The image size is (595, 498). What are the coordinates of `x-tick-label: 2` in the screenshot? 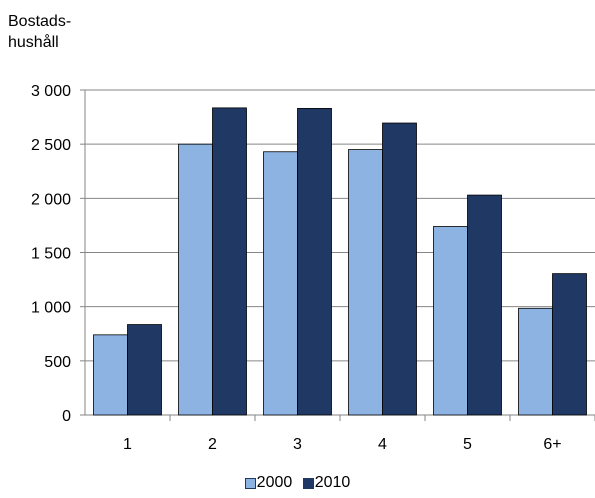 It's located at (212, 444).